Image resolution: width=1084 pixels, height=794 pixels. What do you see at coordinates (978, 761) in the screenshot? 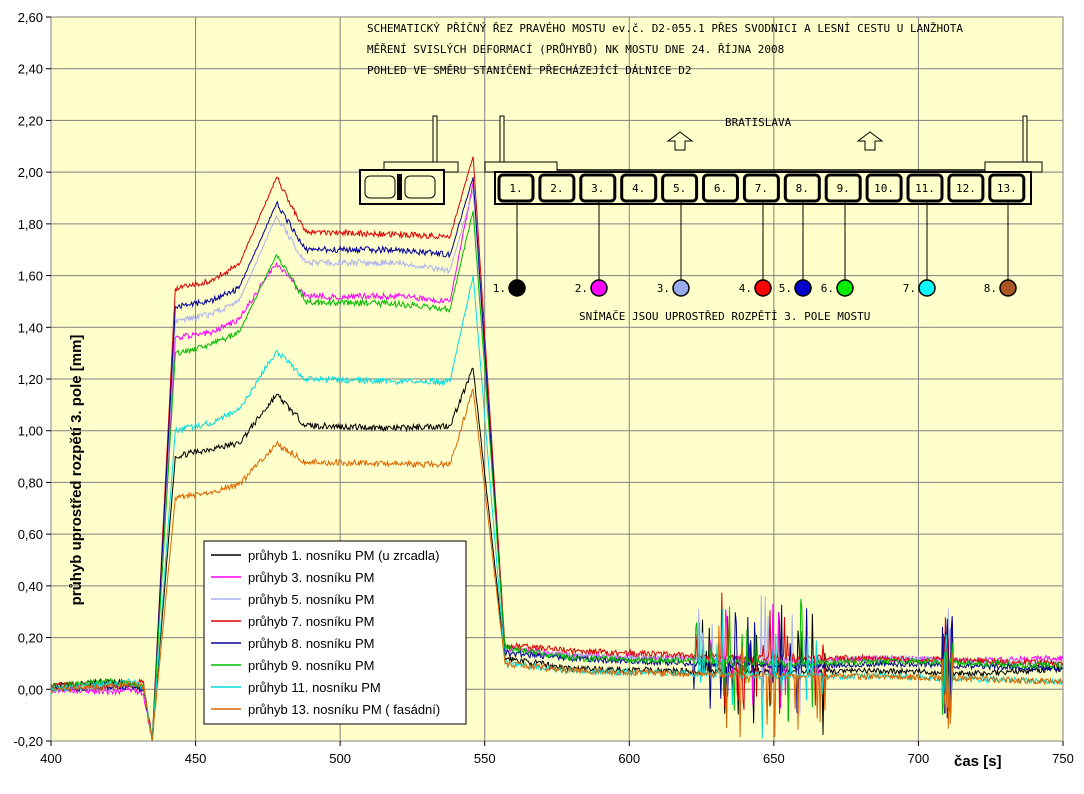
I see `x-axis-label: čas [s]` at bounding box center [978, 761].